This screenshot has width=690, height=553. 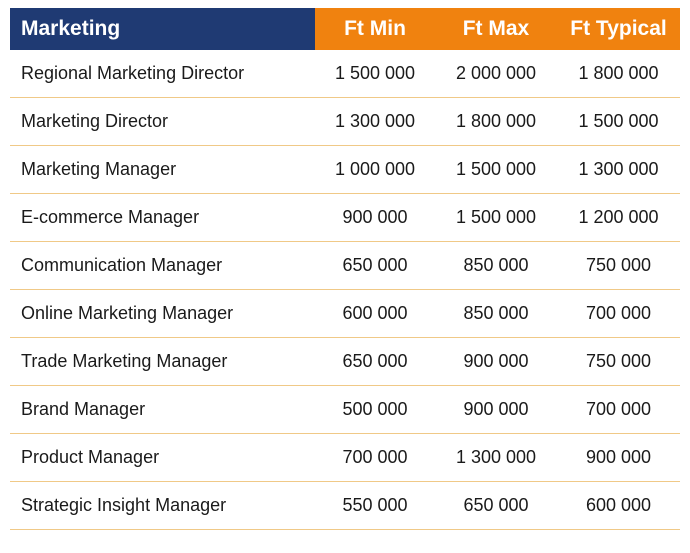 What do you see at coordinates (124, 505) in the screenshot?
I see `role-name: Strategic Insight Manager` at bounding box center [124, 505].